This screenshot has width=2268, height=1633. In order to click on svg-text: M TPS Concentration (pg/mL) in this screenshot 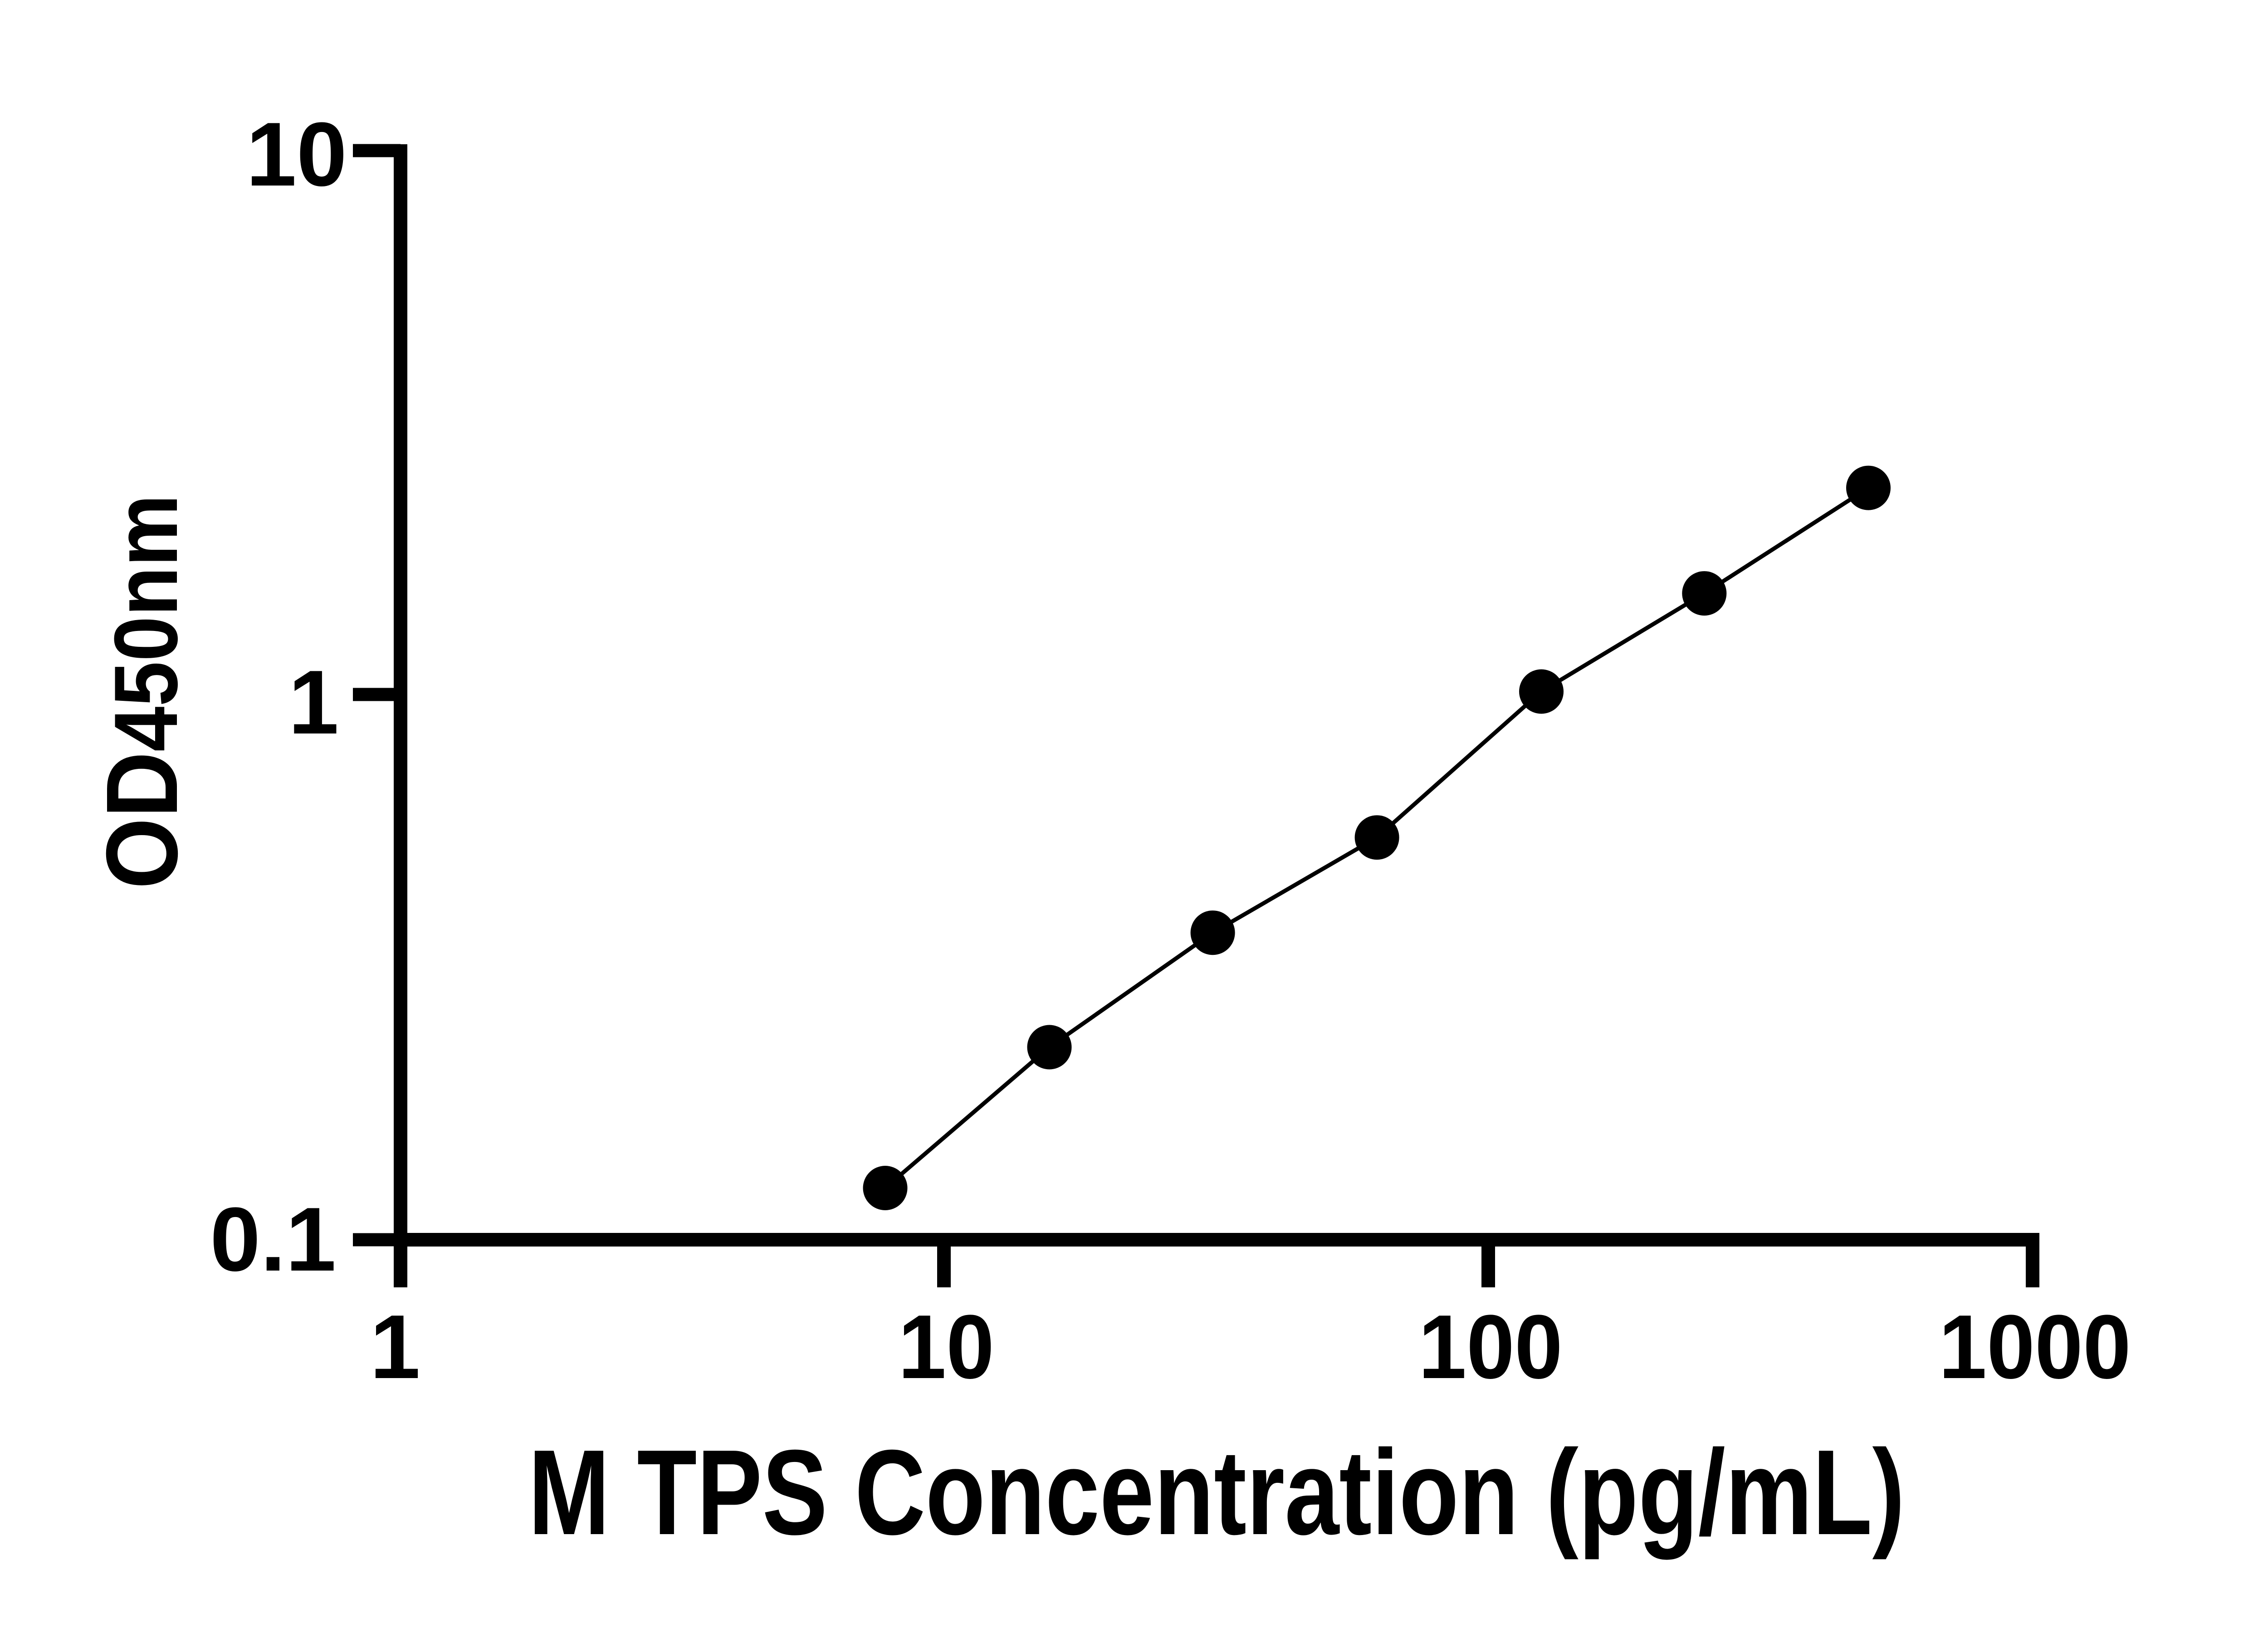, I will do `click(1217, 1492)`.